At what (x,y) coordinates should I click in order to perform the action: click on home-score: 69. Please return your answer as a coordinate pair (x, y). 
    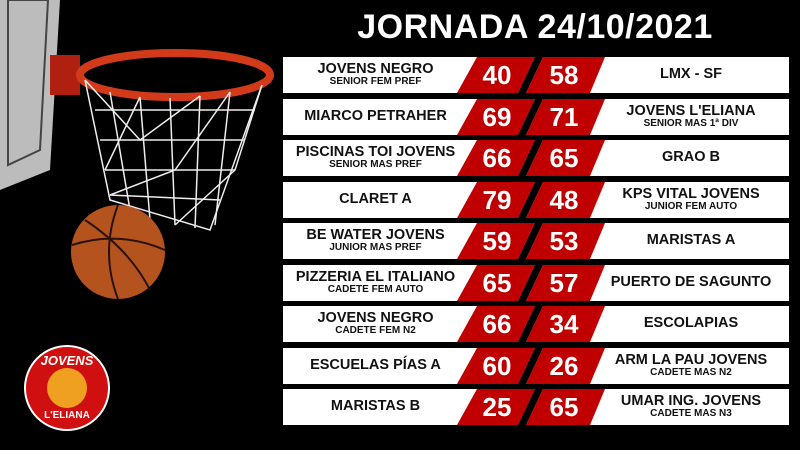
    Looking at the image, I should click on (497, 116).